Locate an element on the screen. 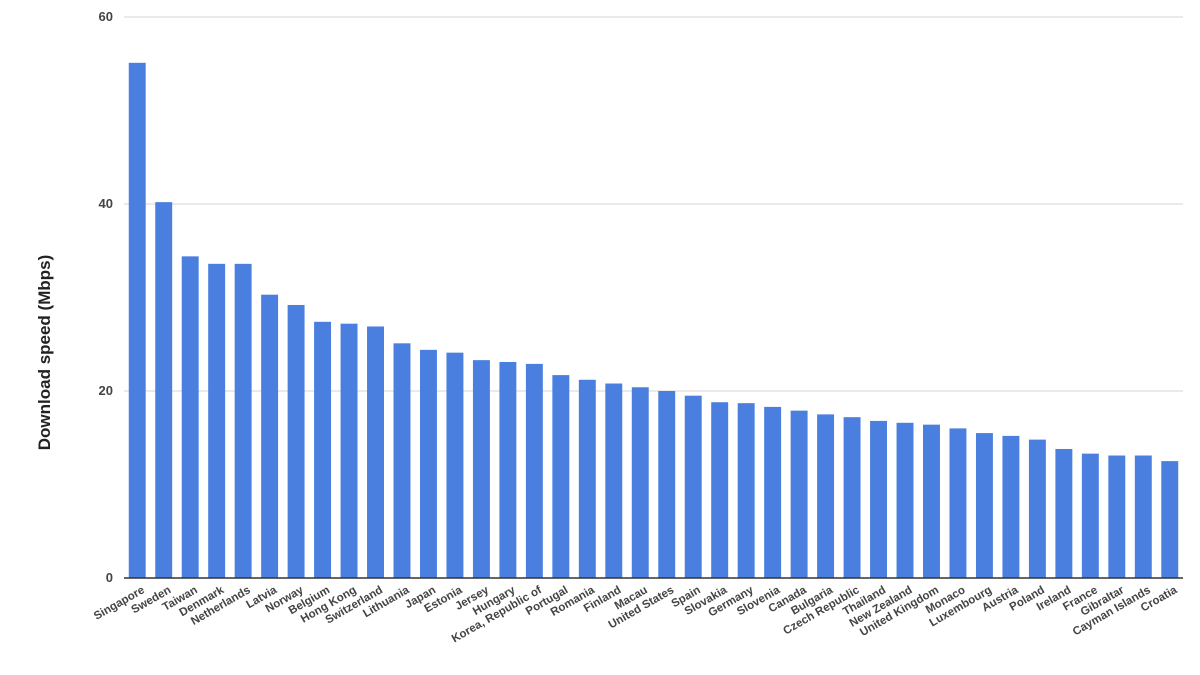 Image resolution: width=1200 pixels, height=675 pixels. y-tick-label: 0 is located at coordinates (109, 577).